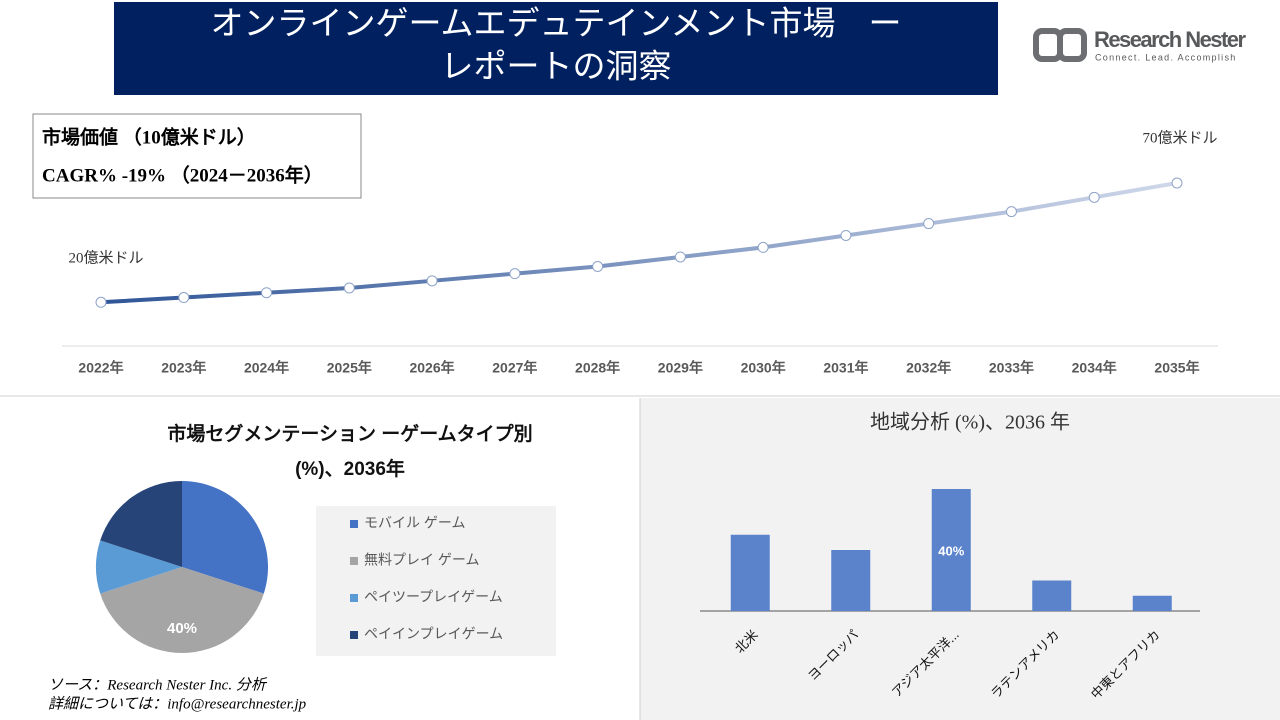 The width and height of the screenshot is (1280, 720). I want to click on bar-title: 地域分析 (%)、2036 年, so click(970, 422).